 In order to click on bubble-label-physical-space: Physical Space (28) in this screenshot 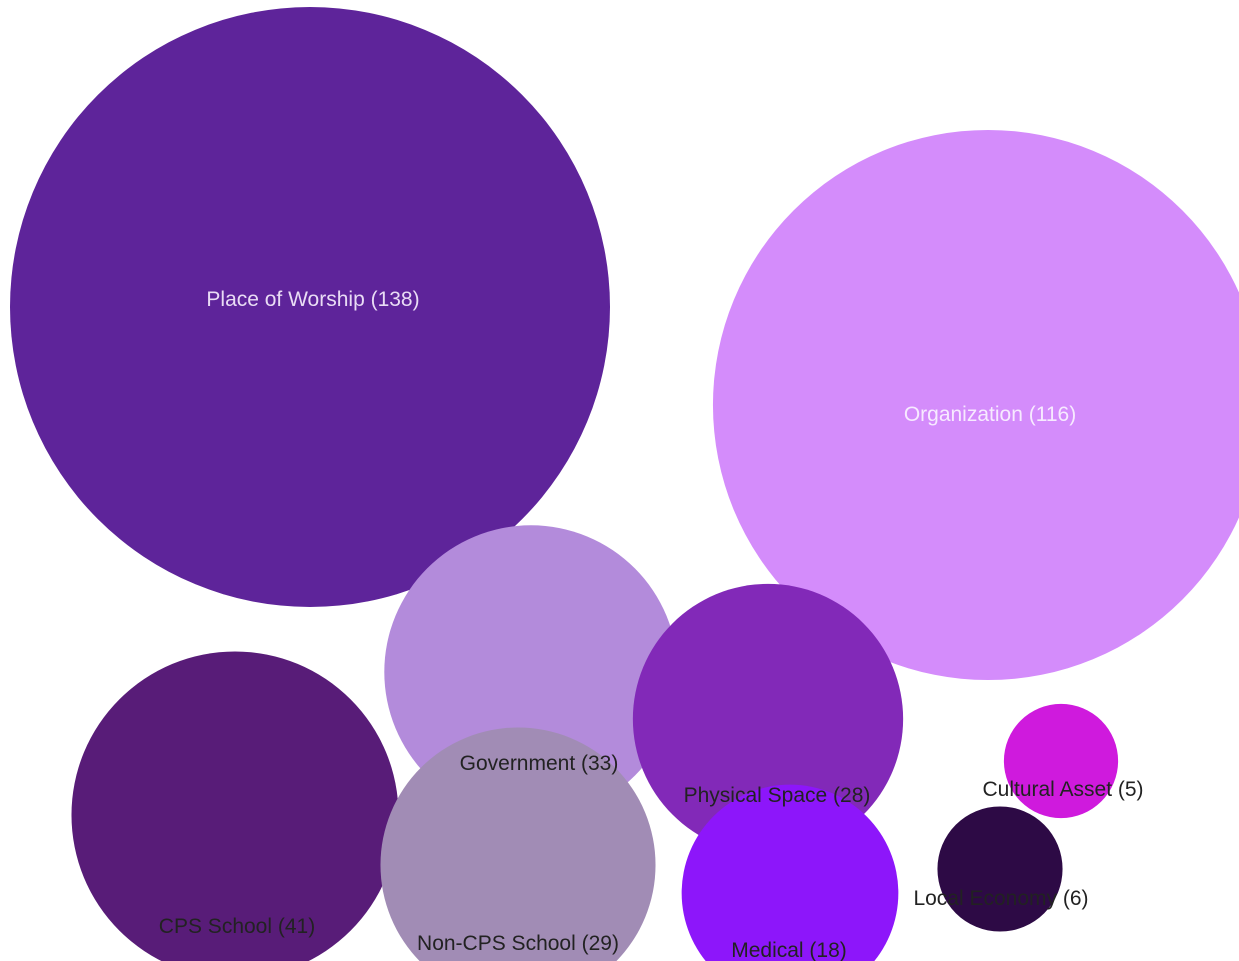, I will do `click(777, 795)`.